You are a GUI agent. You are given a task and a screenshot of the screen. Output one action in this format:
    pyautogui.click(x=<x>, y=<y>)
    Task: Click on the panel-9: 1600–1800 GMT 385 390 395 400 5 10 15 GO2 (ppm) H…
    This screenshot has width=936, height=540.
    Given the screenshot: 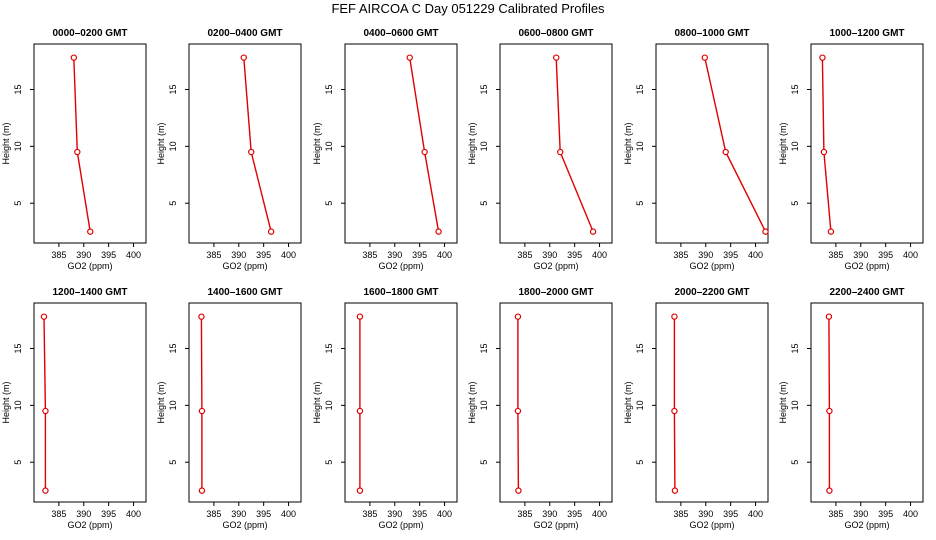 What is the action you would take?
    pyautogui.click(x=385, y=408)
    